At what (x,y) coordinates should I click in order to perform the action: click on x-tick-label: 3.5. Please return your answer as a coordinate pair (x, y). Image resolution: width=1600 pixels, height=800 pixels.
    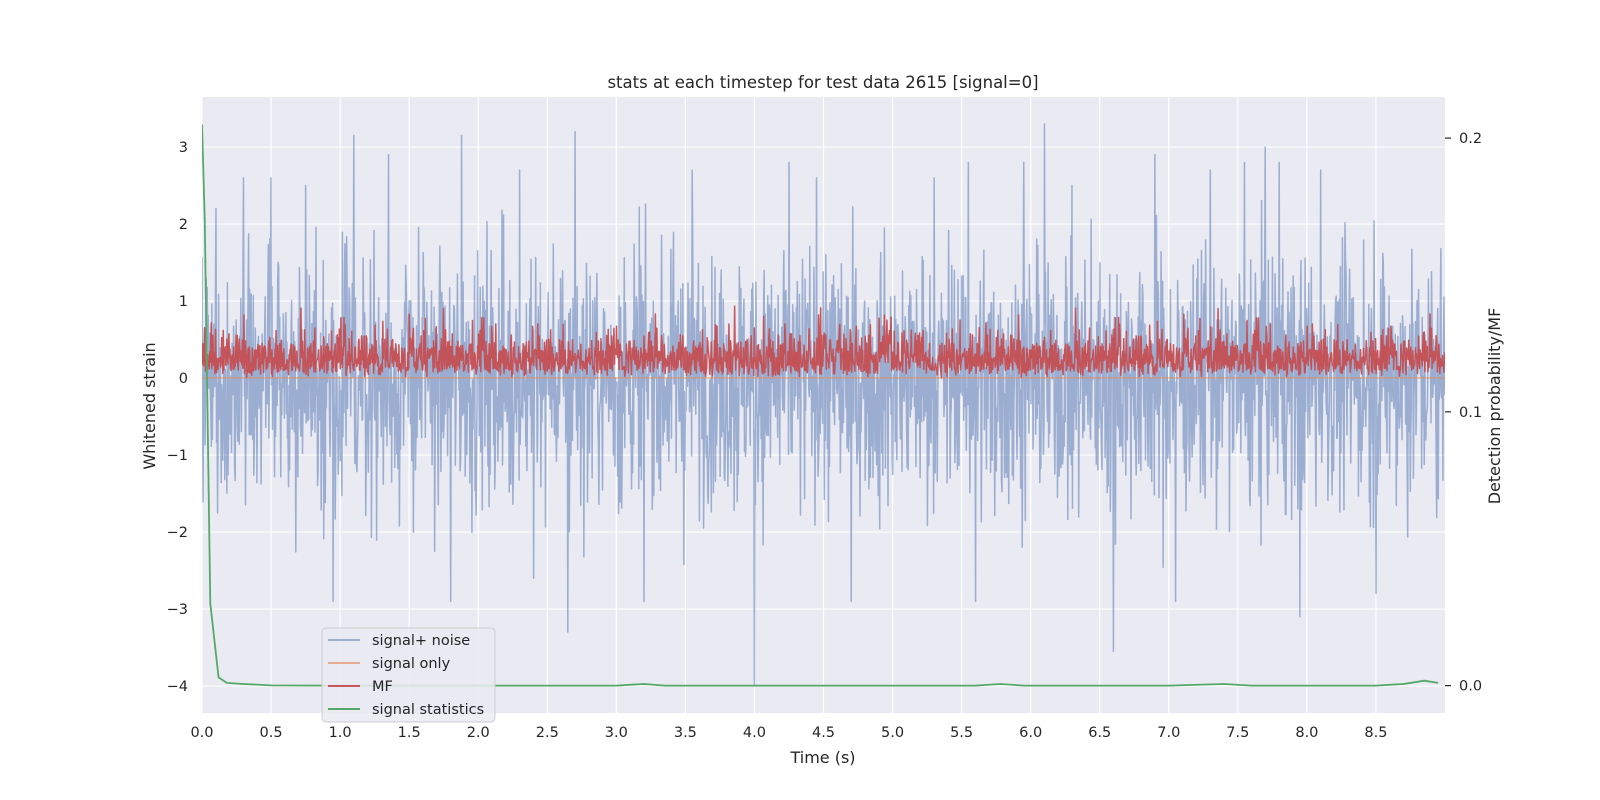
    Looking at the image, I should click on (685, 733).